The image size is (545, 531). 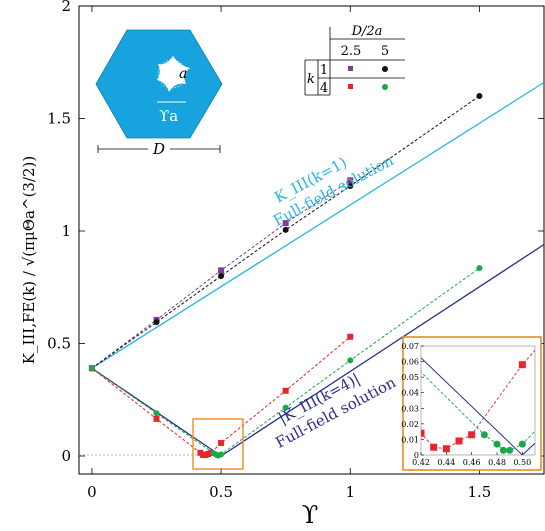 What do you see at coordinates (410, 362) in the screenshot?
I see `inset-y-tick-label: 0.06` at bounding box center [410, 362].